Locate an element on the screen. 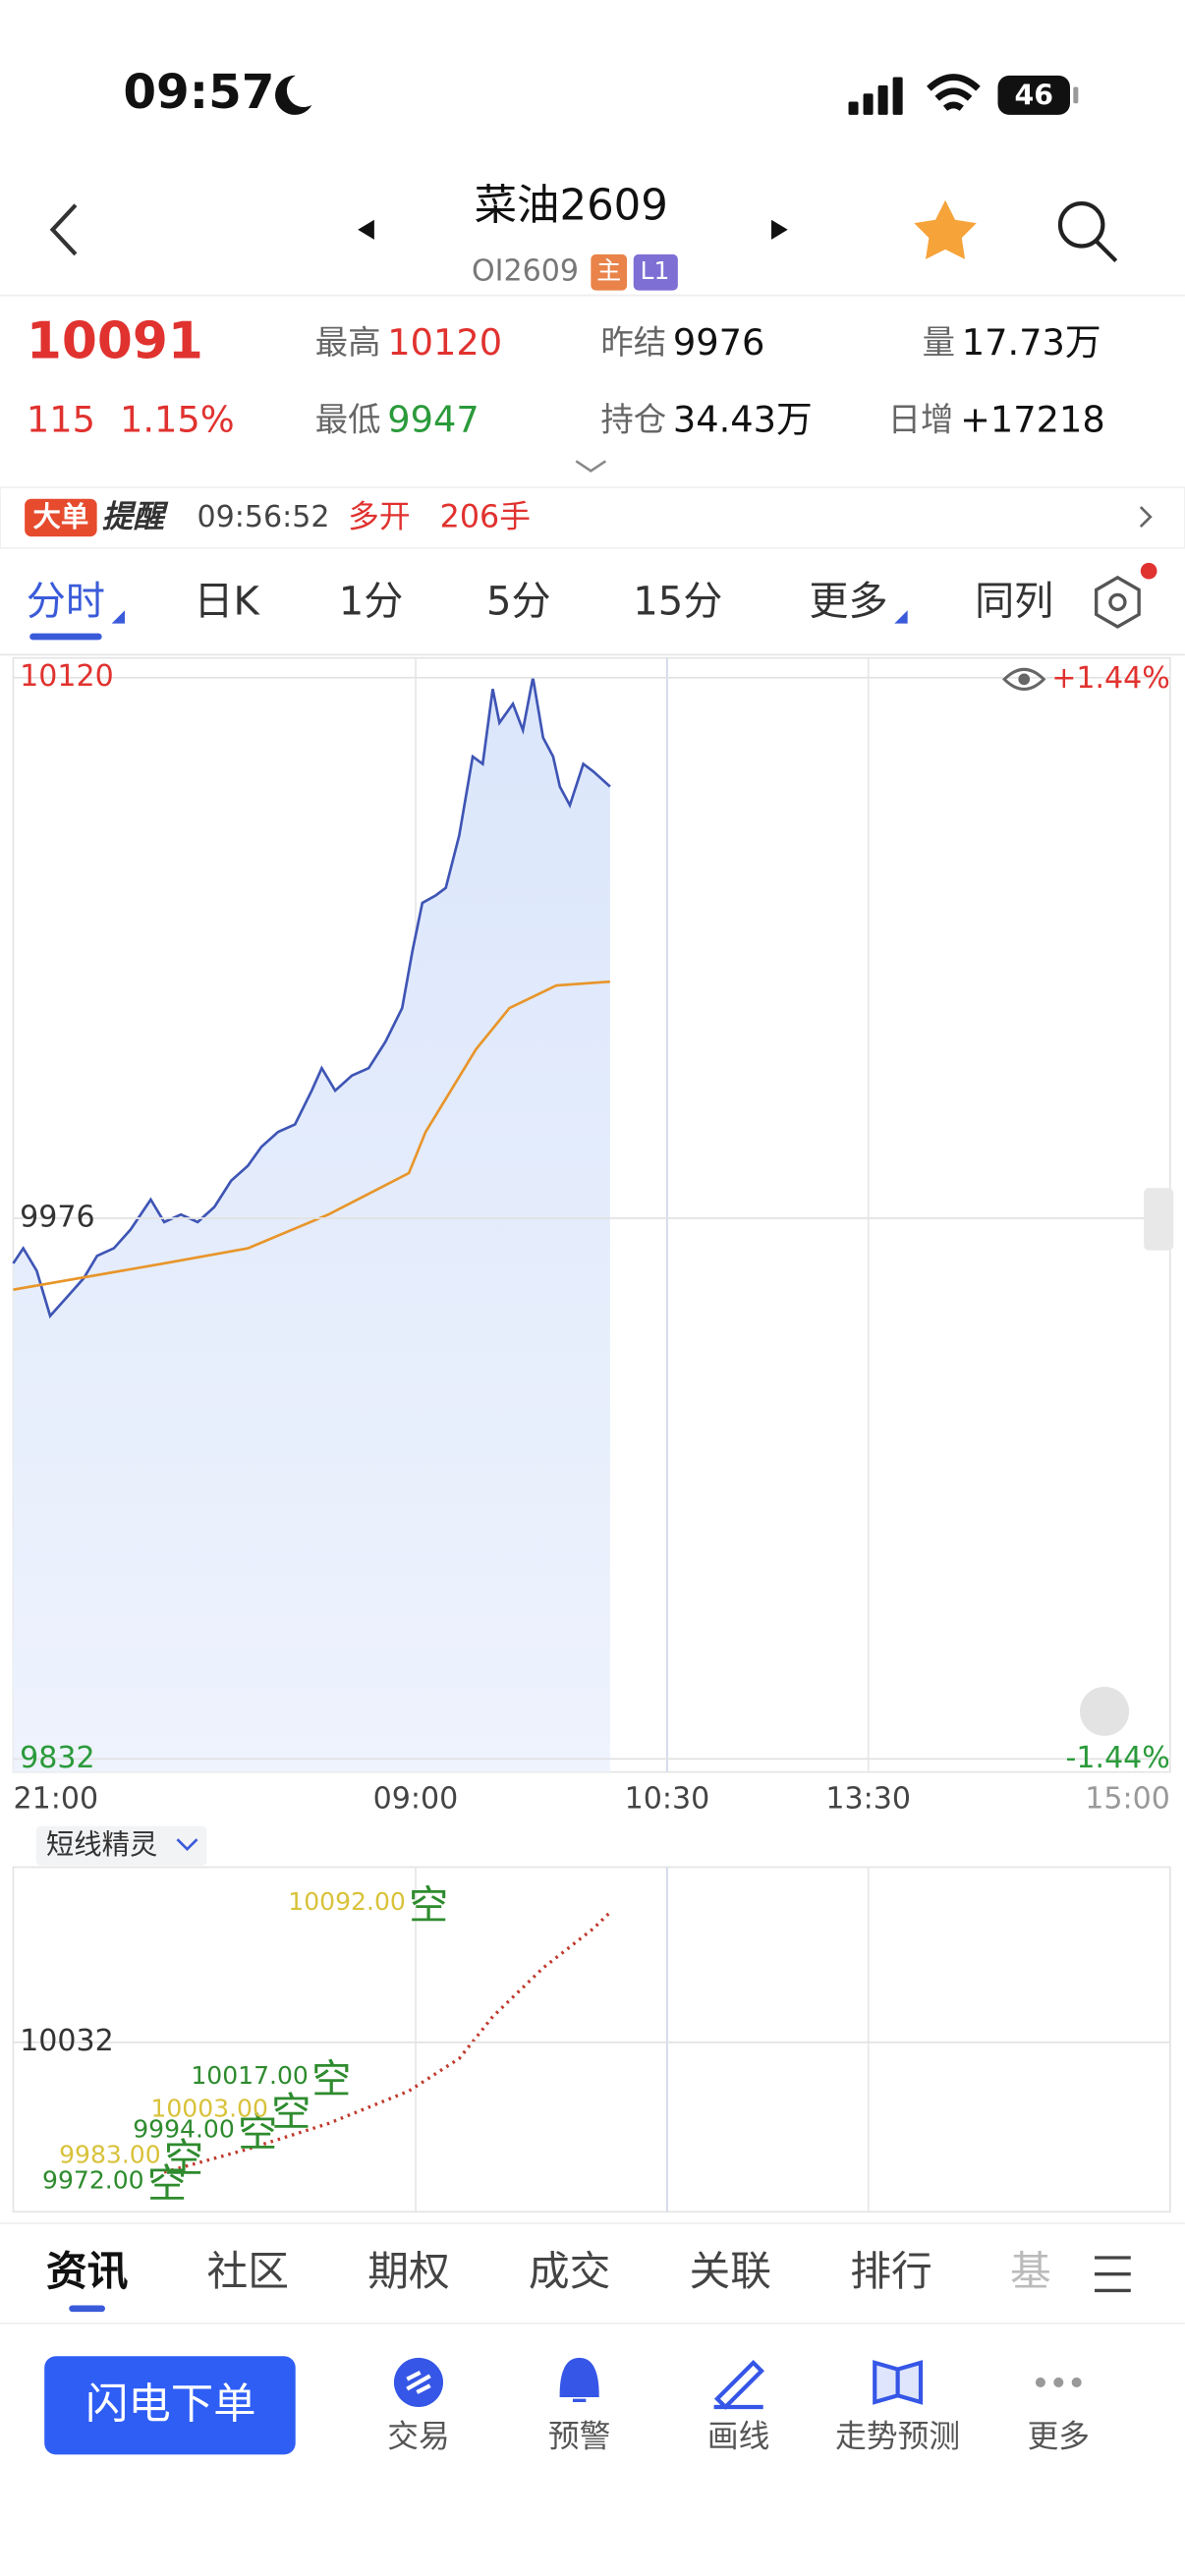 This screenshot has height=2576, width=1185. signal-value: 10003.00 is located at coordinates (209, 2108).